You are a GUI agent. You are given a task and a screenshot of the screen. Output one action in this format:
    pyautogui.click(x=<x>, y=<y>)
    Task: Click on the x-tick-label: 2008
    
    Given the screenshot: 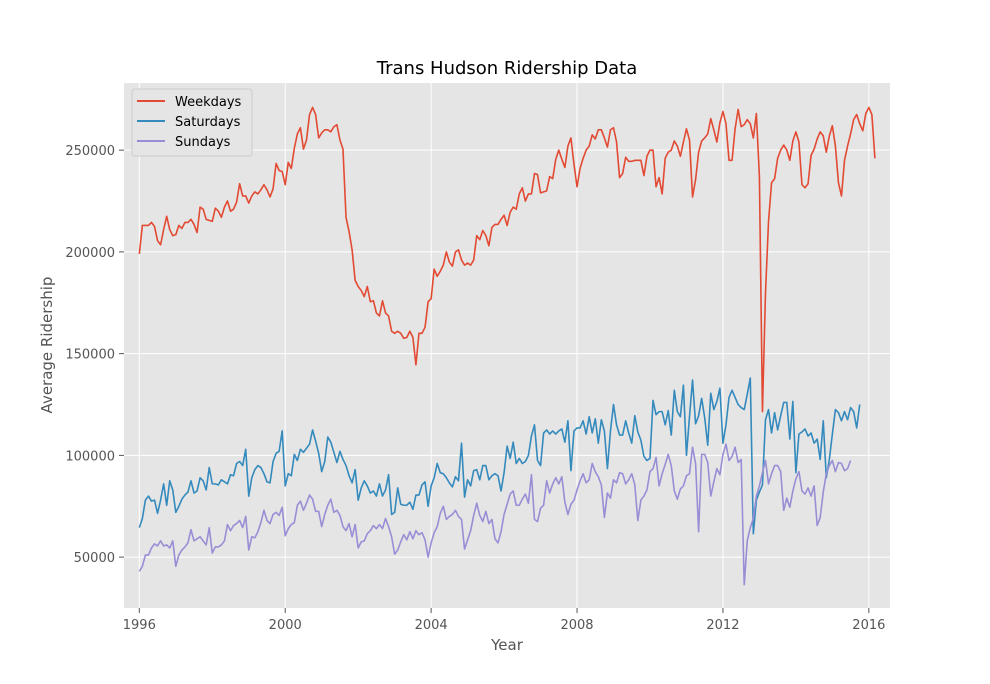 What is the action you would take?
    pyautogui.click(x=576, y=625)
    